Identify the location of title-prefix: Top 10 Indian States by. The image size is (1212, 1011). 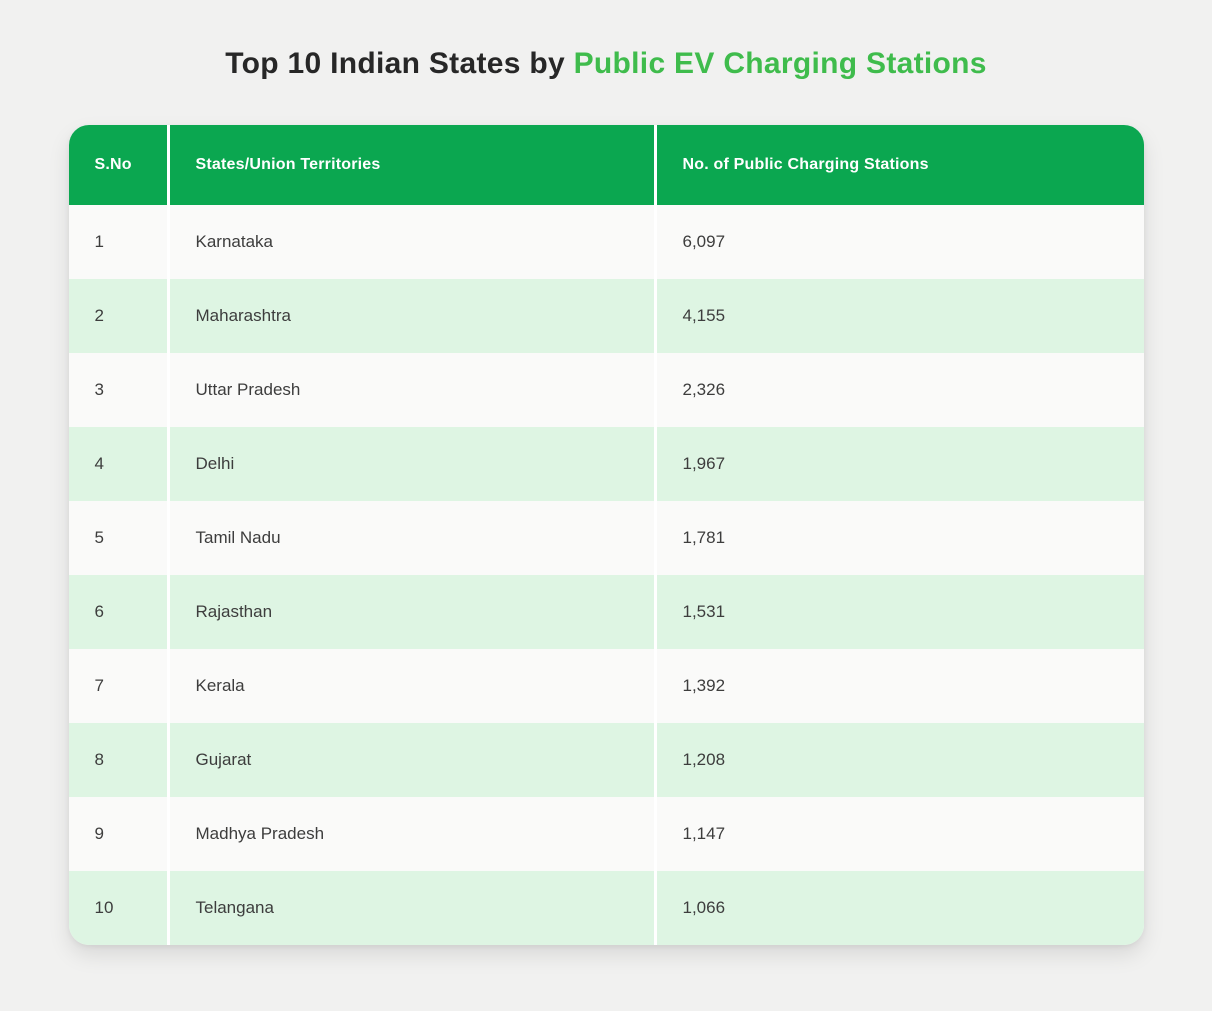
(395, 63).